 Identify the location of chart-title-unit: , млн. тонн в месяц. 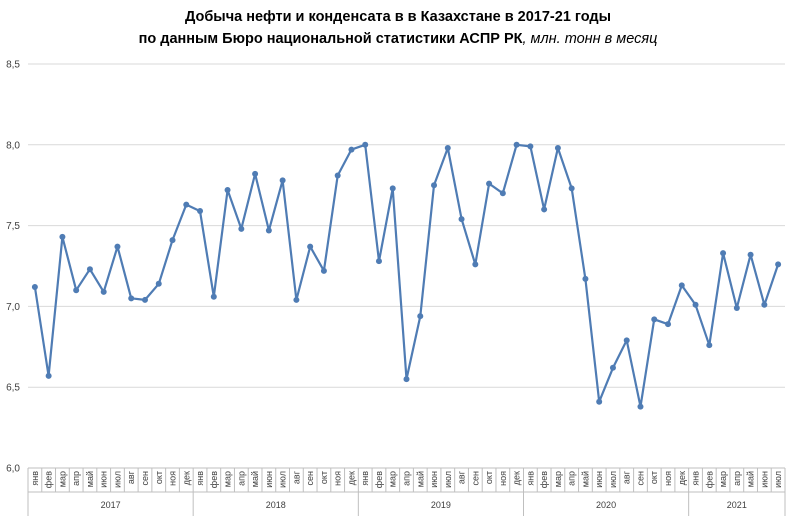
(590, 39).